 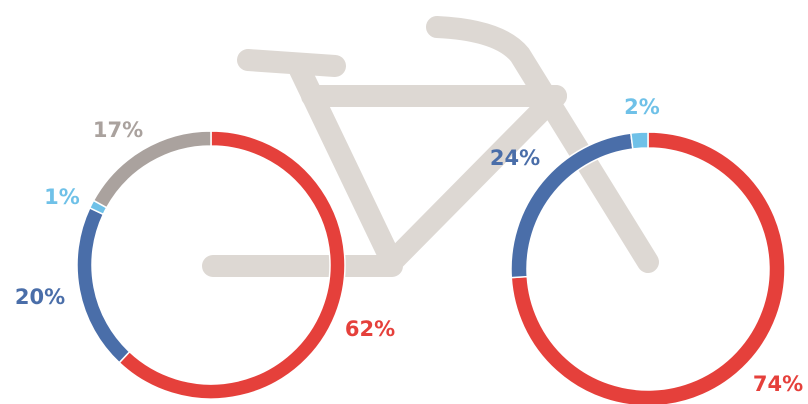 What do you see at coordinates (62, 197) in the screenshot?
I see `value-label: 1%` at bounding box center [62, 197].